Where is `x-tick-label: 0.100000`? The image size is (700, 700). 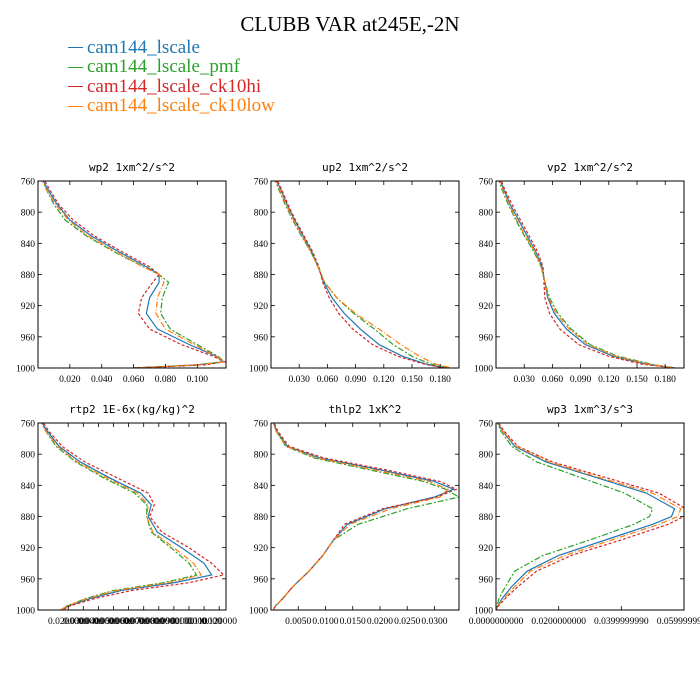
x-tick-label: 0.100000 is located at coordinates (189, 622).